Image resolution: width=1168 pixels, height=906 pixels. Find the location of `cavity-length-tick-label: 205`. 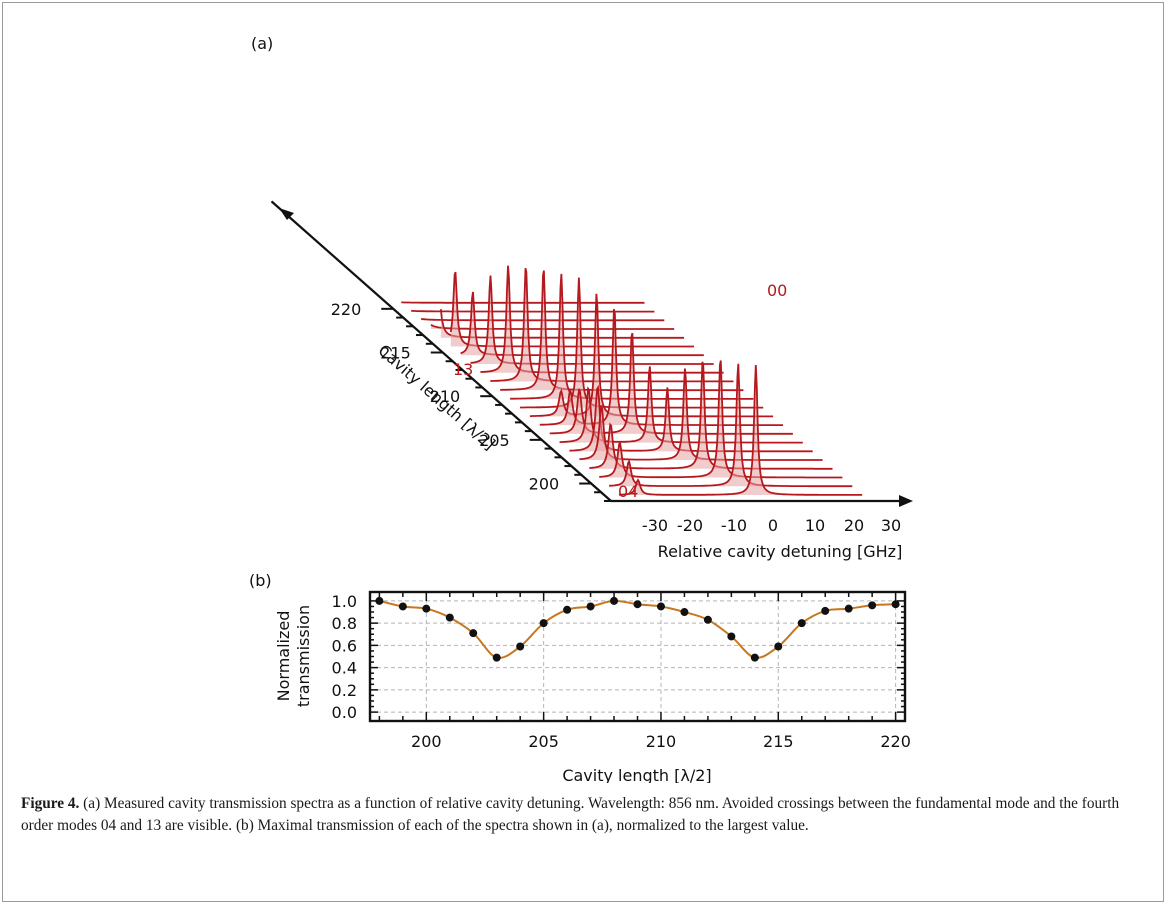

cavity-length-tick-label: 205 is located at coordinates (494, 440).